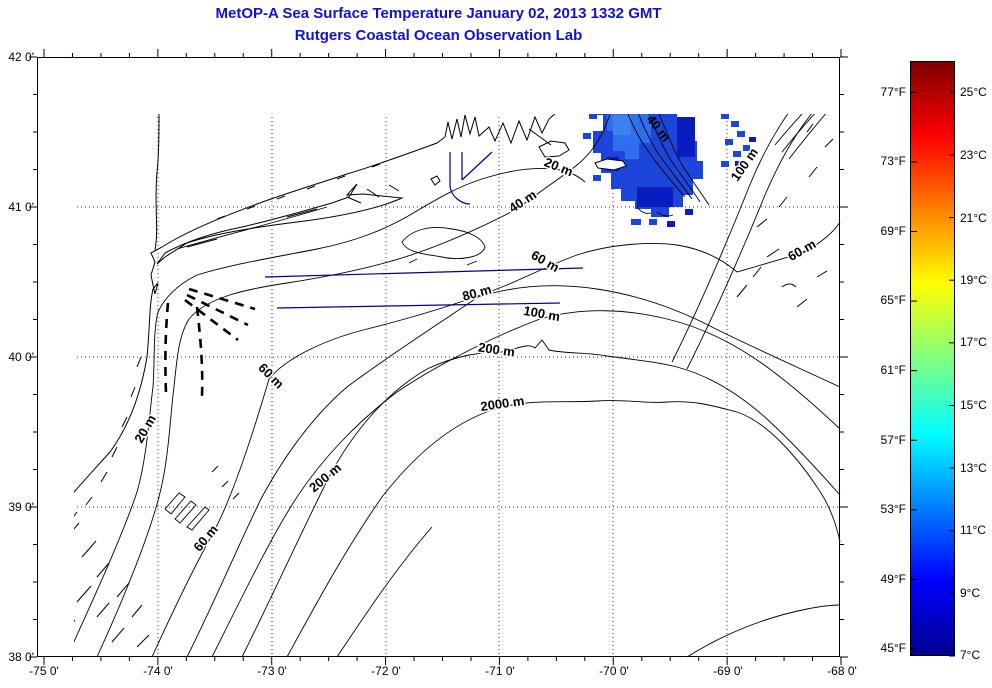 Image resolution: width=992 pixels, height=688 pixels. I want to click on colorbar-f-label: 77°F, so click(893, 92).